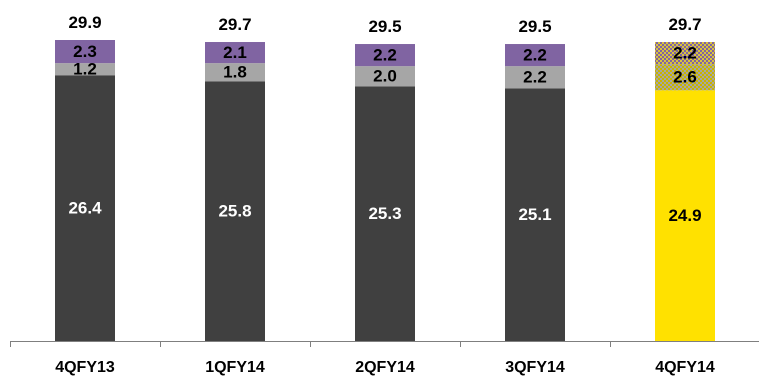  What do you see at coordinates (234, 24) in the screenshot?
I see `total-label-1QFY14: 29.7` at bounding box center [234, 24].